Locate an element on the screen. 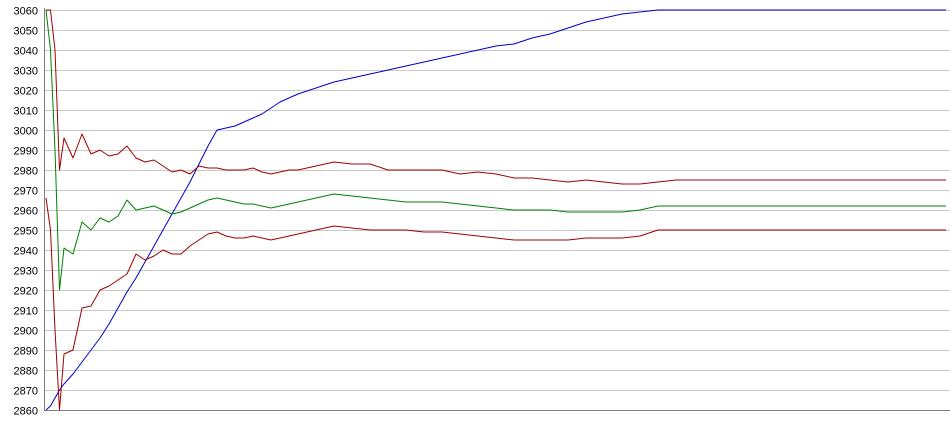 The width and height of the screenshot is (950, 435). y-tick-label: 2930 is located at coordinates (26, 272).